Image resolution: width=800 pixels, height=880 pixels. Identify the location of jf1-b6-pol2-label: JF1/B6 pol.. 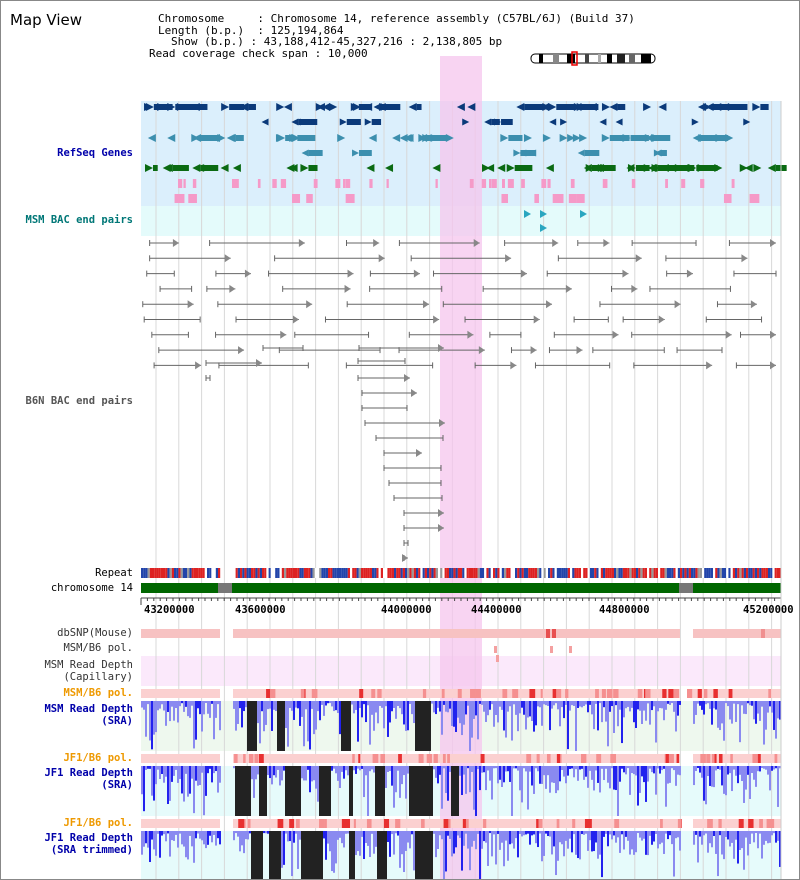
(98, 823).